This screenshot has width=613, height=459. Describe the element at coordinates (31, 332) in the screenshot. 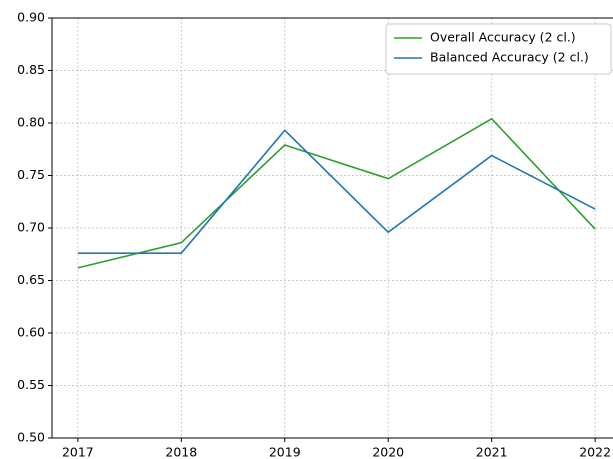

I see `y-tick-label: 0.60` at that location.